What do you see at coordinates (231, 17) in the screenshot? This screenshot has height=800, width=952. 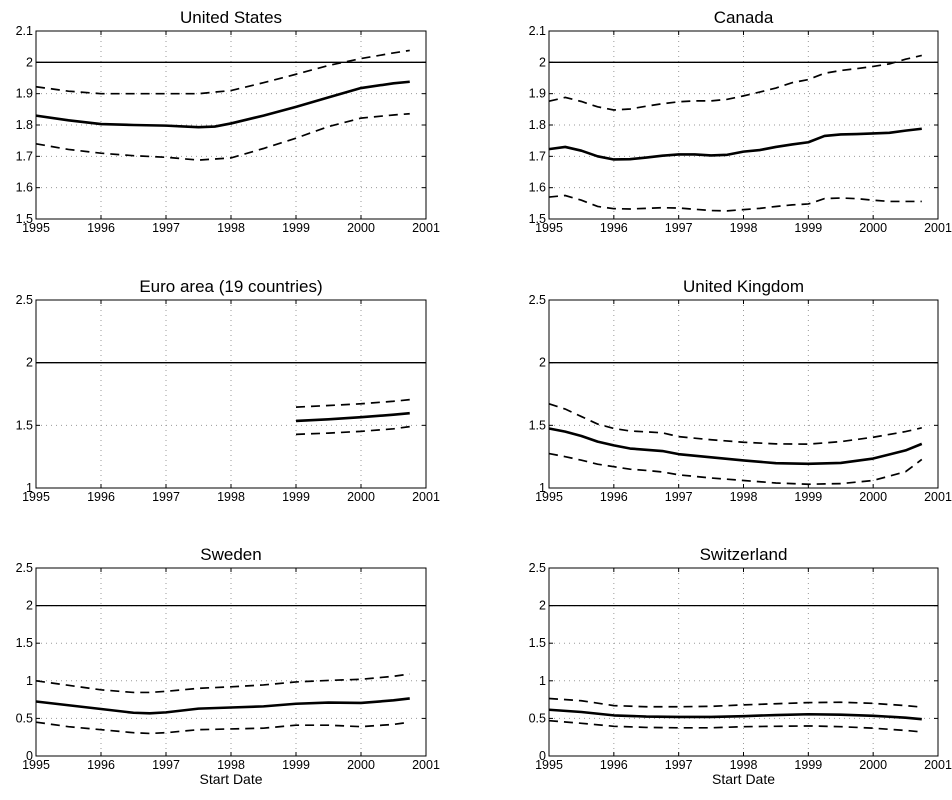 I see `subplot-title: United States` at bounding box center [231, 17].